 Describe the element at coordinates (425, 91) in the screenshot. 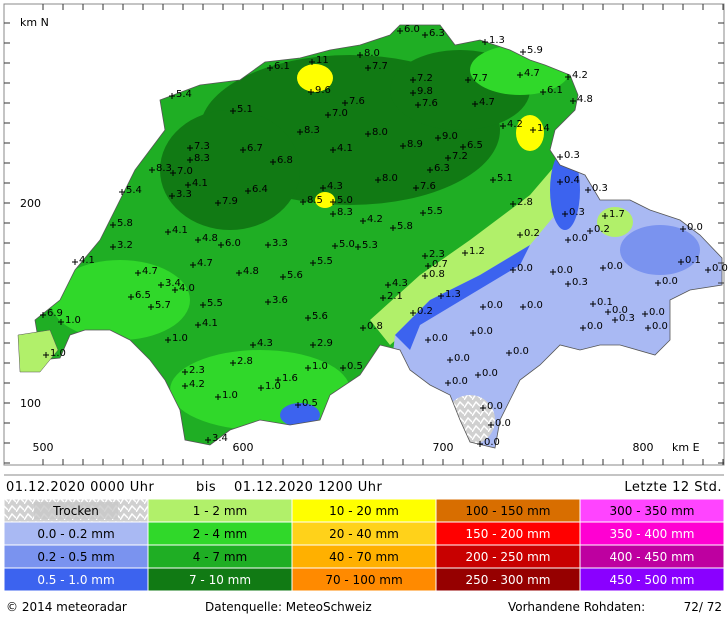

I see `station-value: 9.8` at that location.